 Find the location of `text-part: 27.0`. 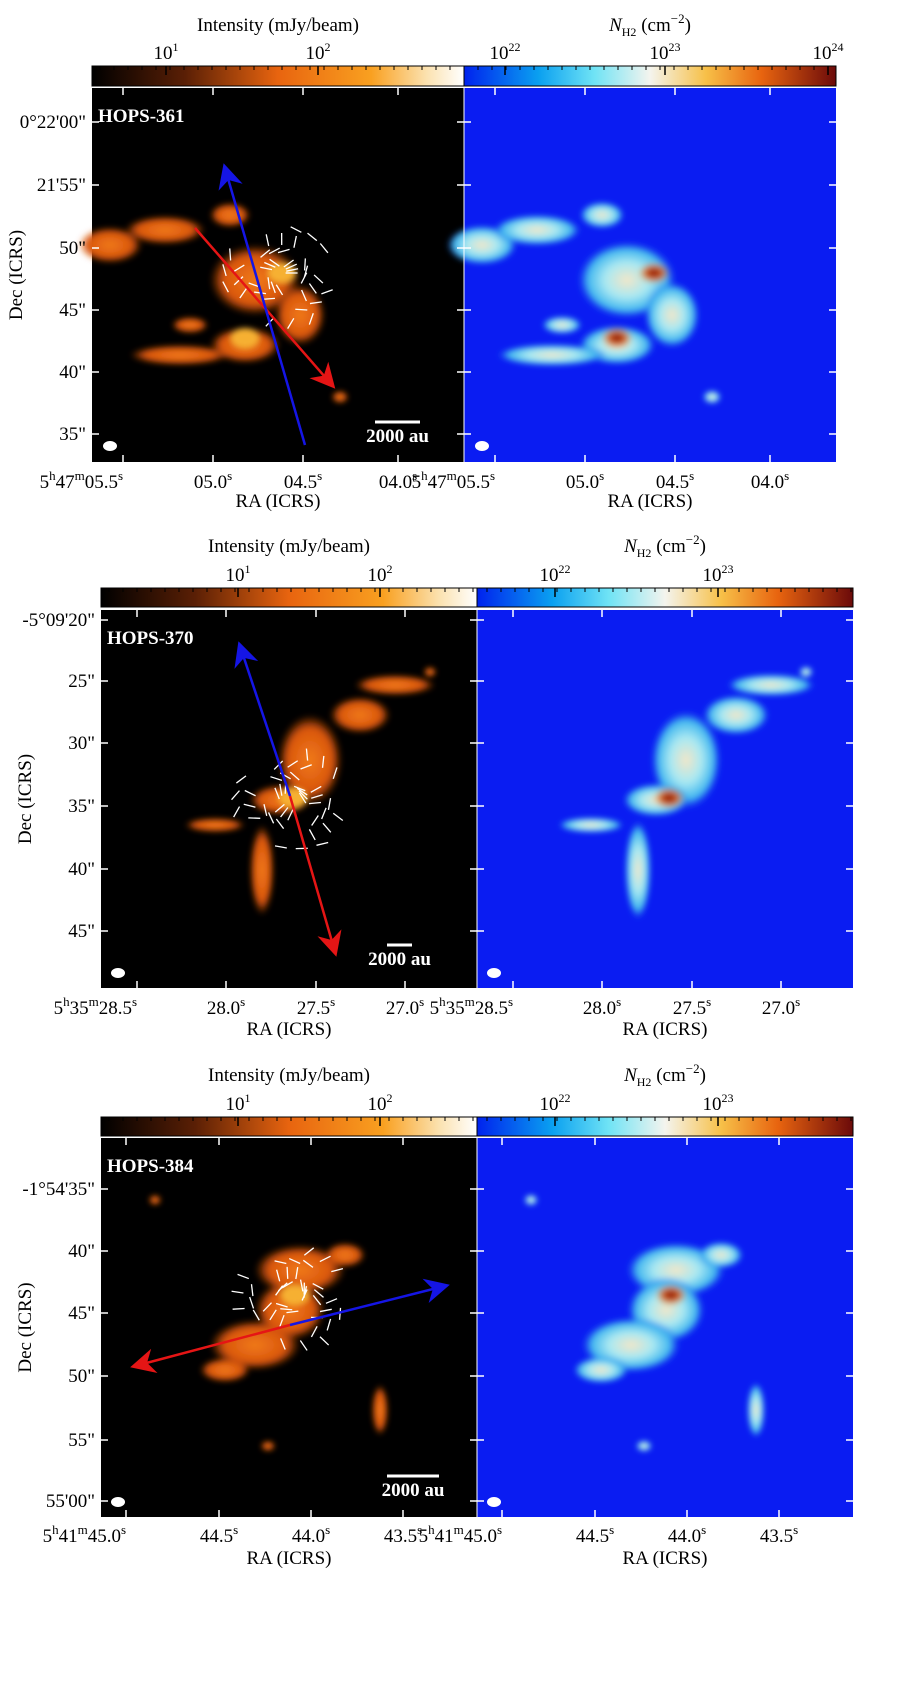

text-part: 27.0 is located at coordinates (402, 1008).